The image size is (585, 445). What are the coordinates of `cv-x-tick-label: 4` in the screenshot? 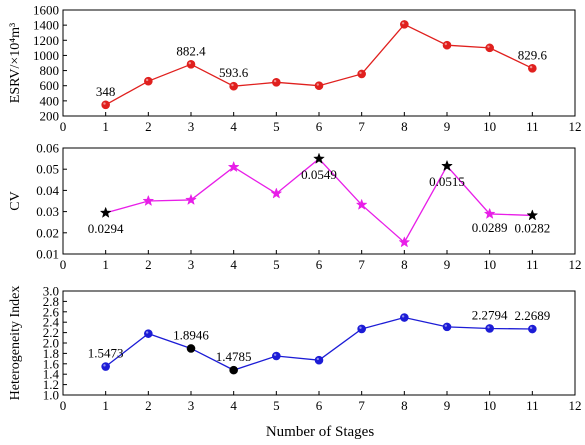 It's located at (233, 264).